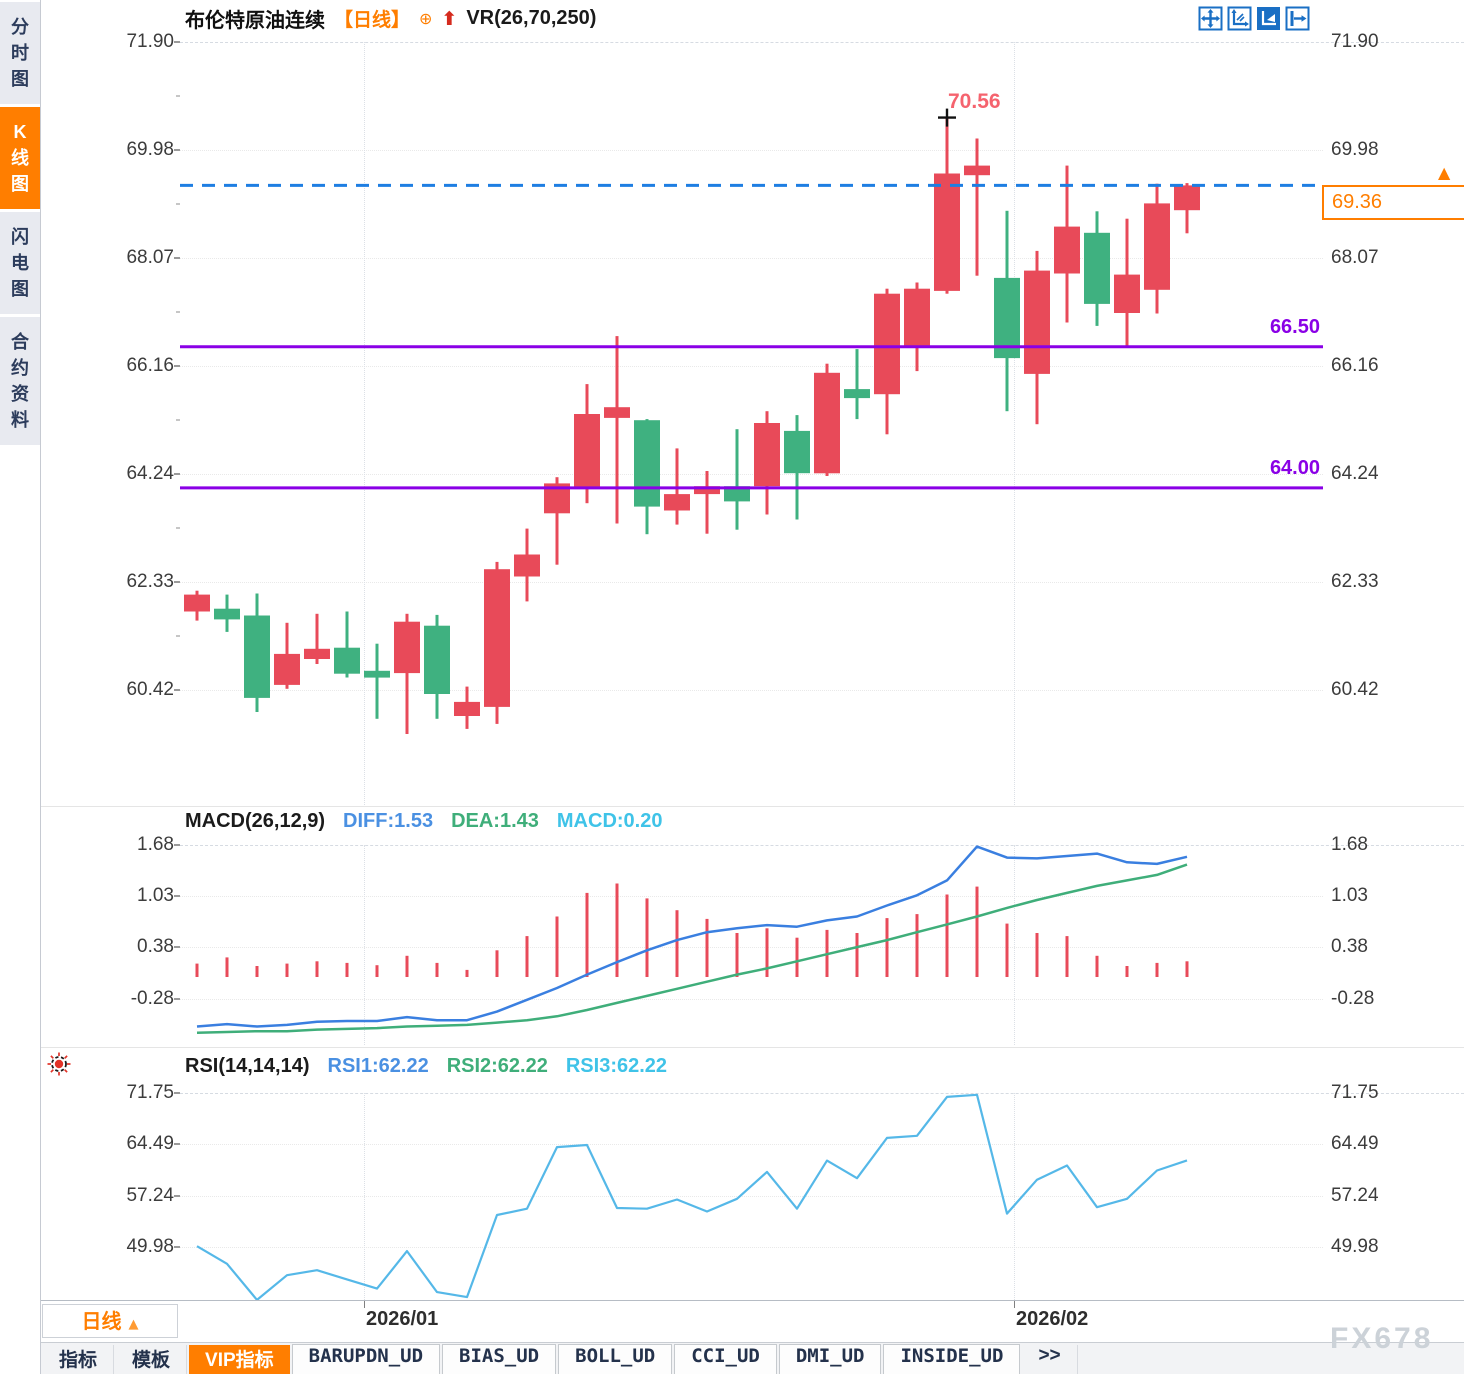 The width and height of the screenshot is (1464, 1374). I want to click on y-label-left-macd: 1.03, so click(155, 895).